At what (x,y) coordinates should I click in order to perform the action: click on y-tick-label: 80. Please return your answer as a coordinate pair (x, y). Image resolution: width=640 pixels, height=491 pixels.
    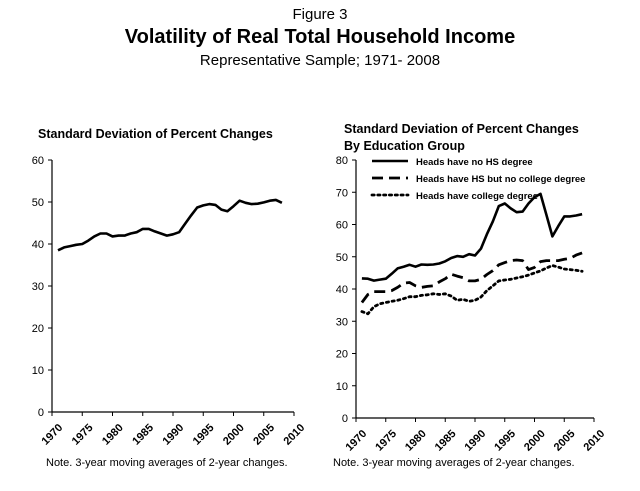
    Looking at the image, I should click on (342, 161).